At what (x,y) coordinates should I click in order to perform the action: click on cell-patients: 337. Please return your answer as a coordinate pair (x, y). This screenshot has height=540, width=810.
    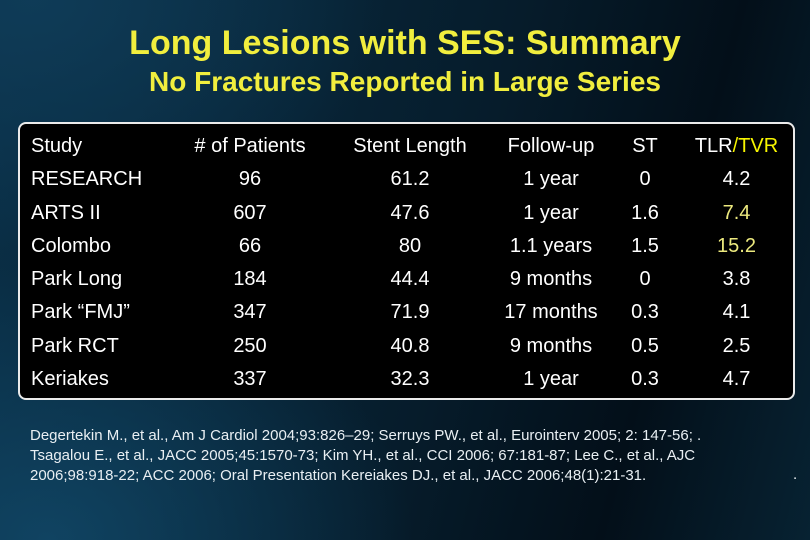
    Looking at the image, I should click on (250, 378).